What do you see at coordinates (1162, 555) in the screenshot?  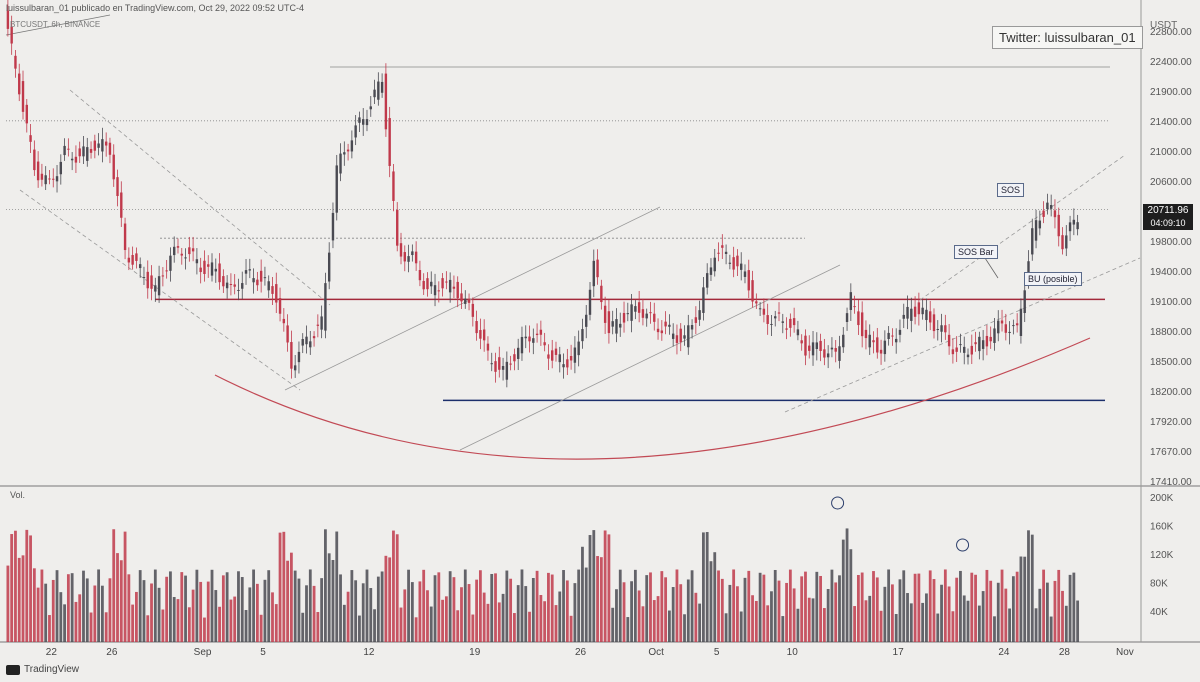 I see `volume-tick-label: 120K` at bounding box center [1162, 555].